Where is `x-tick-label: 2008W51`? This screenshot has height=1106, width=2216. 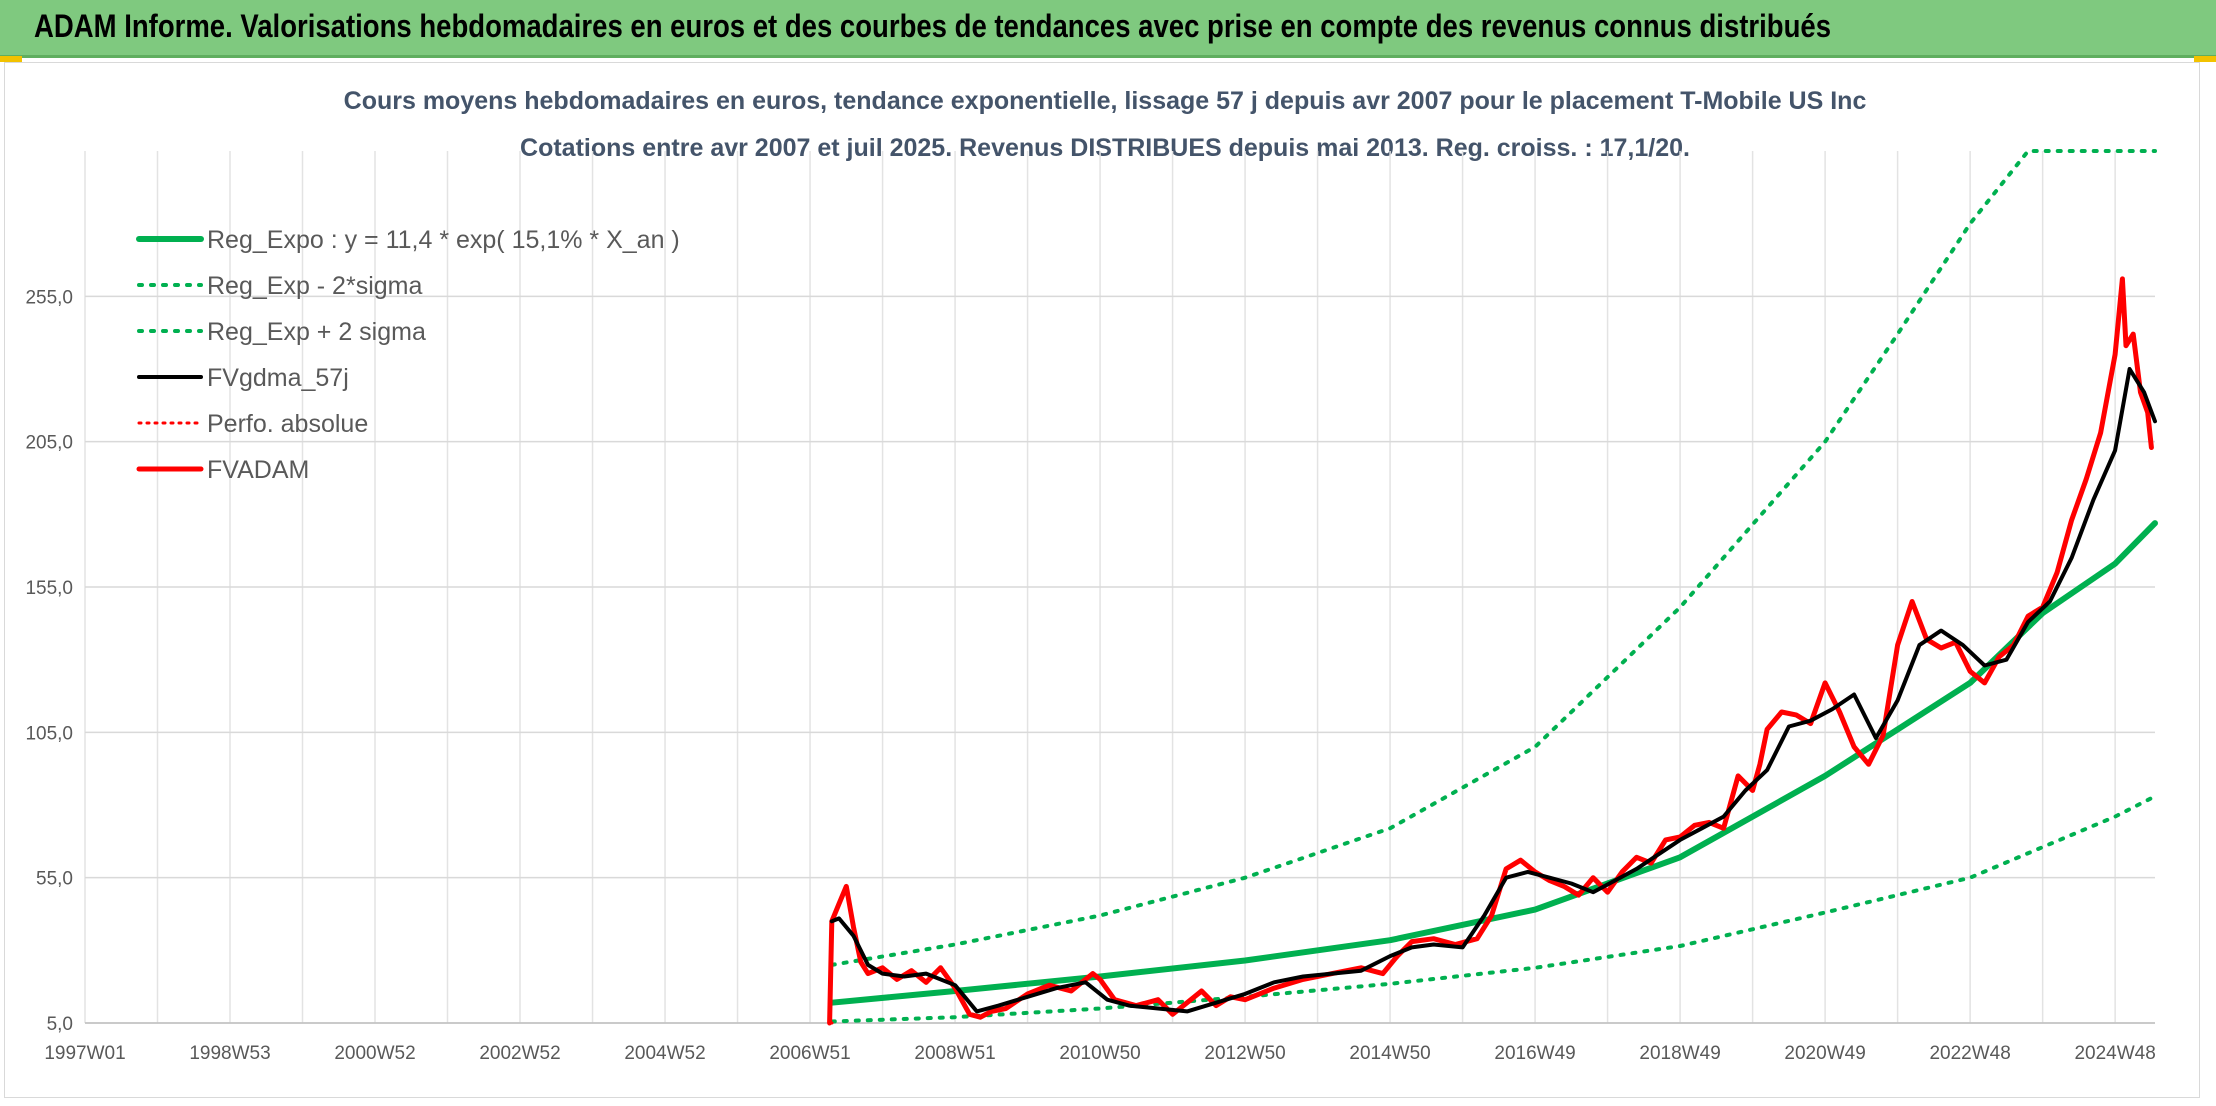 x-tick-label: 2008W51 is located at coordinates (954, 1053).